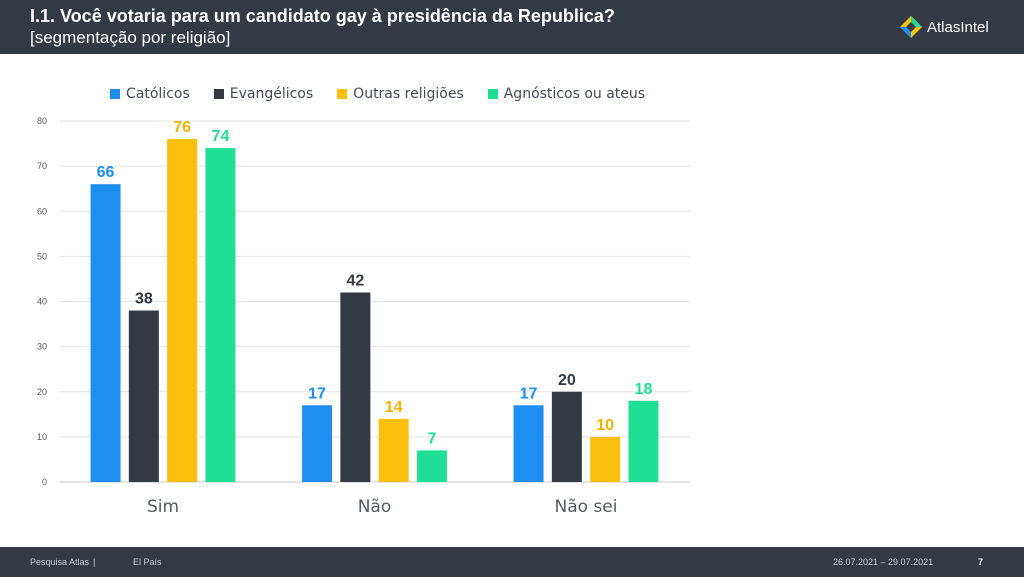  Describe the element at coordinates (567, 380) in the screenshot. I see `data-label: 20` at that location.